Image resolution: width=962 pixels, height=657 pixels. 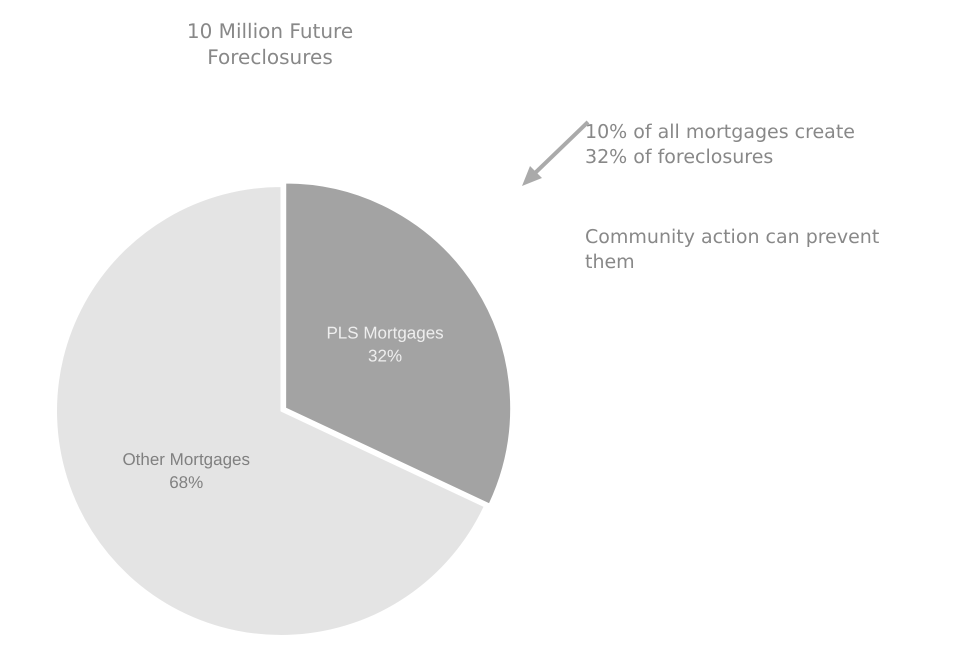 I want to click on data-label: 32%, so click(x=385, y=356).